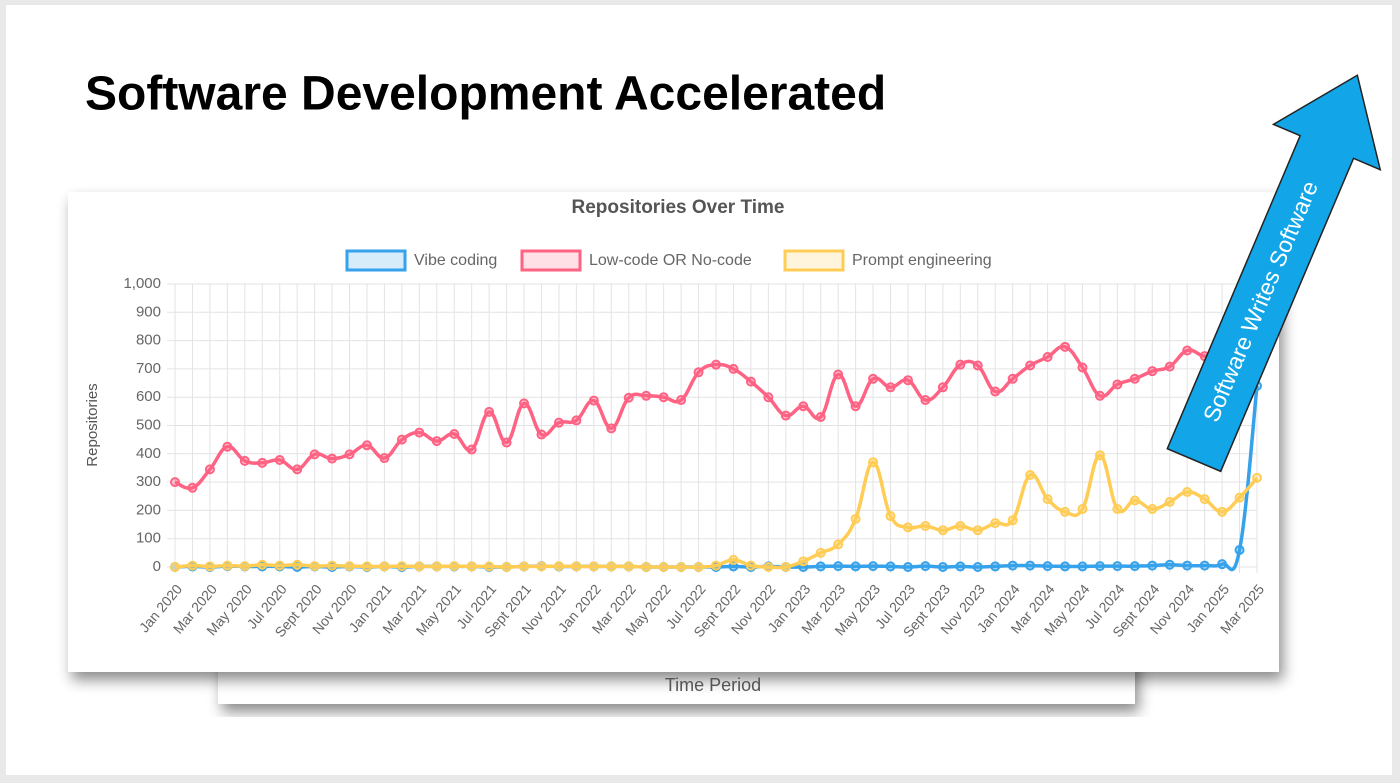 This screenshot has height=783, width=1400. What do you see at coordinates (148, 396) in the screenshot?
I see `y-tick-label: 600` at bounding box center [148, 396].